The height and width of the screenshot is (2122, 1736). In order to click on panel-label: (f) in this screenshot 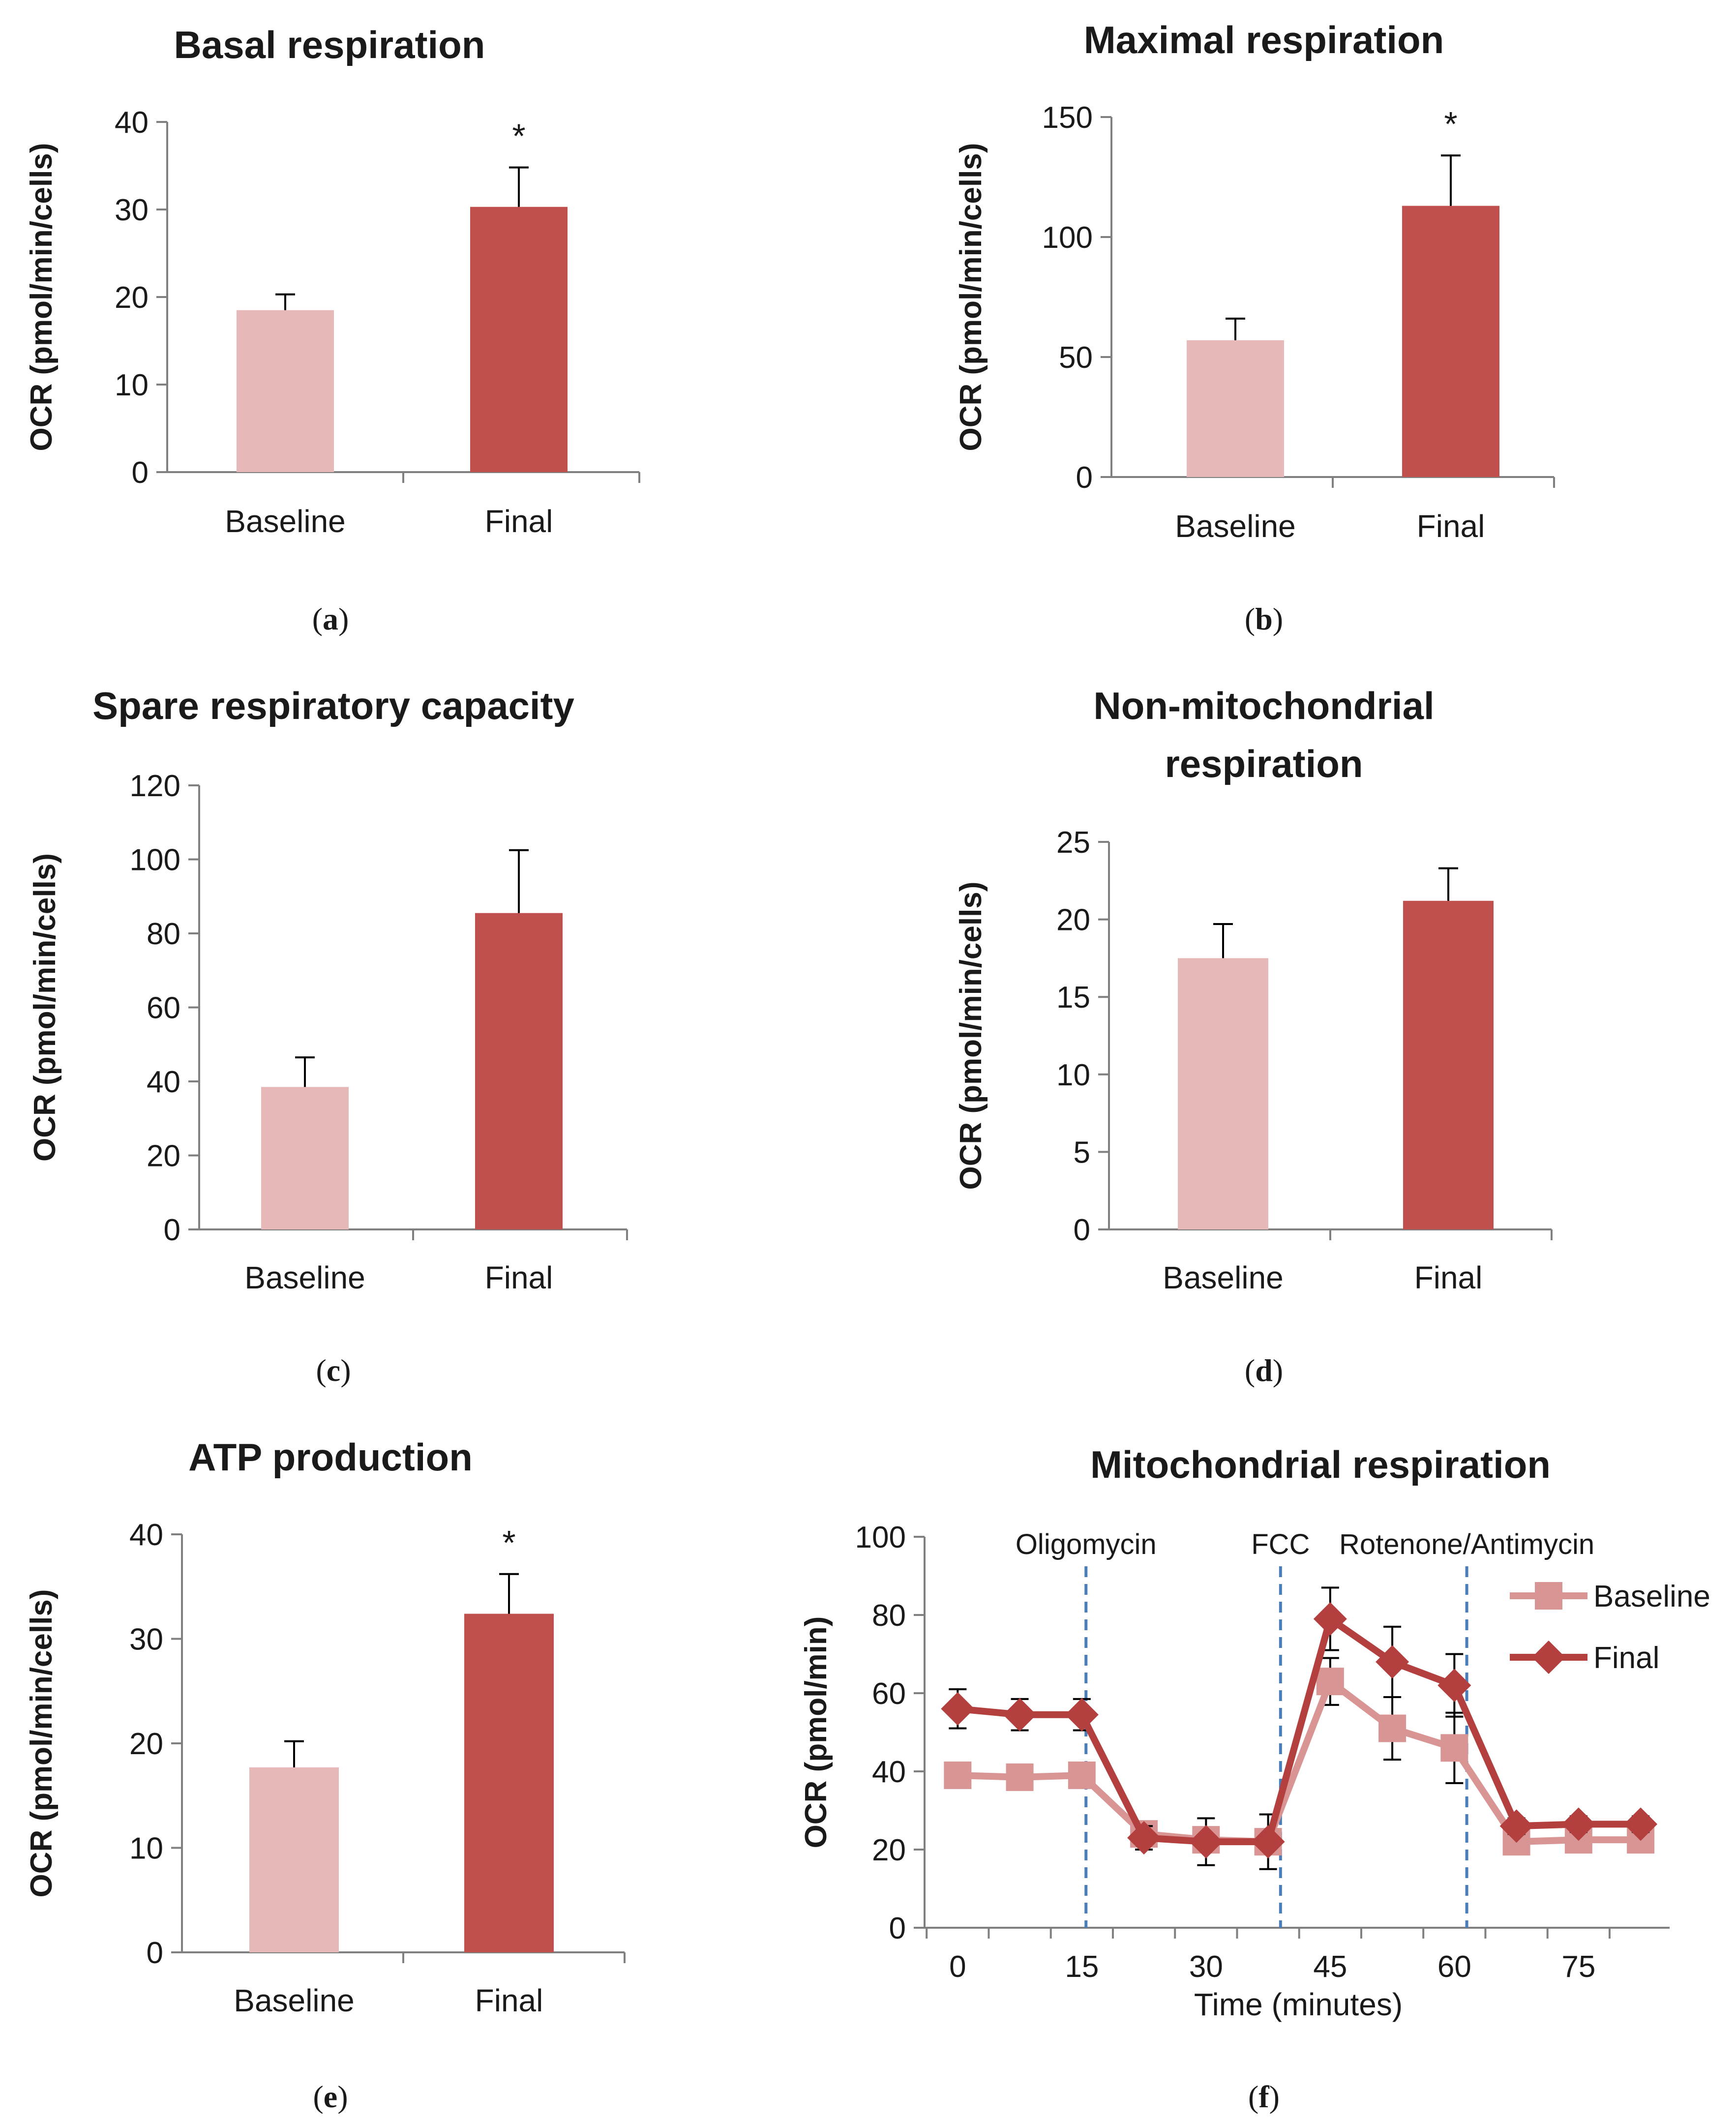, I will do `click(1264, 2096)`.